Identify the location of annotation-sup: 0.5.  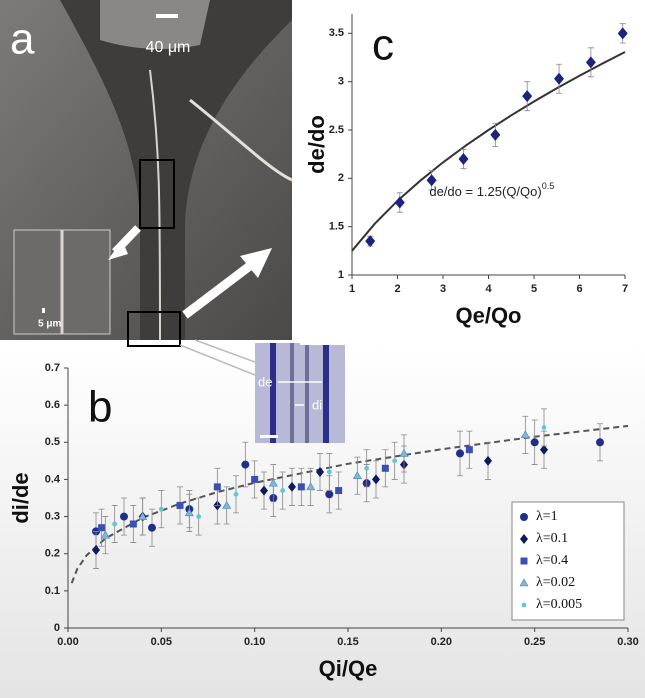
(548, 186).